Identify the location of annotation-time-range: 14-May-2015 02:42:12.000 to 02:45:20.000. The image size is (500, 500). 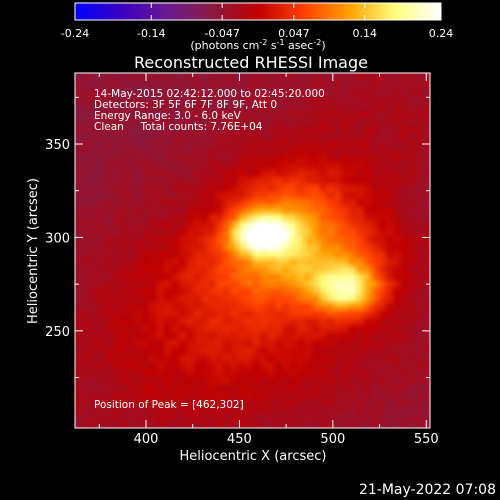
(209, 94).